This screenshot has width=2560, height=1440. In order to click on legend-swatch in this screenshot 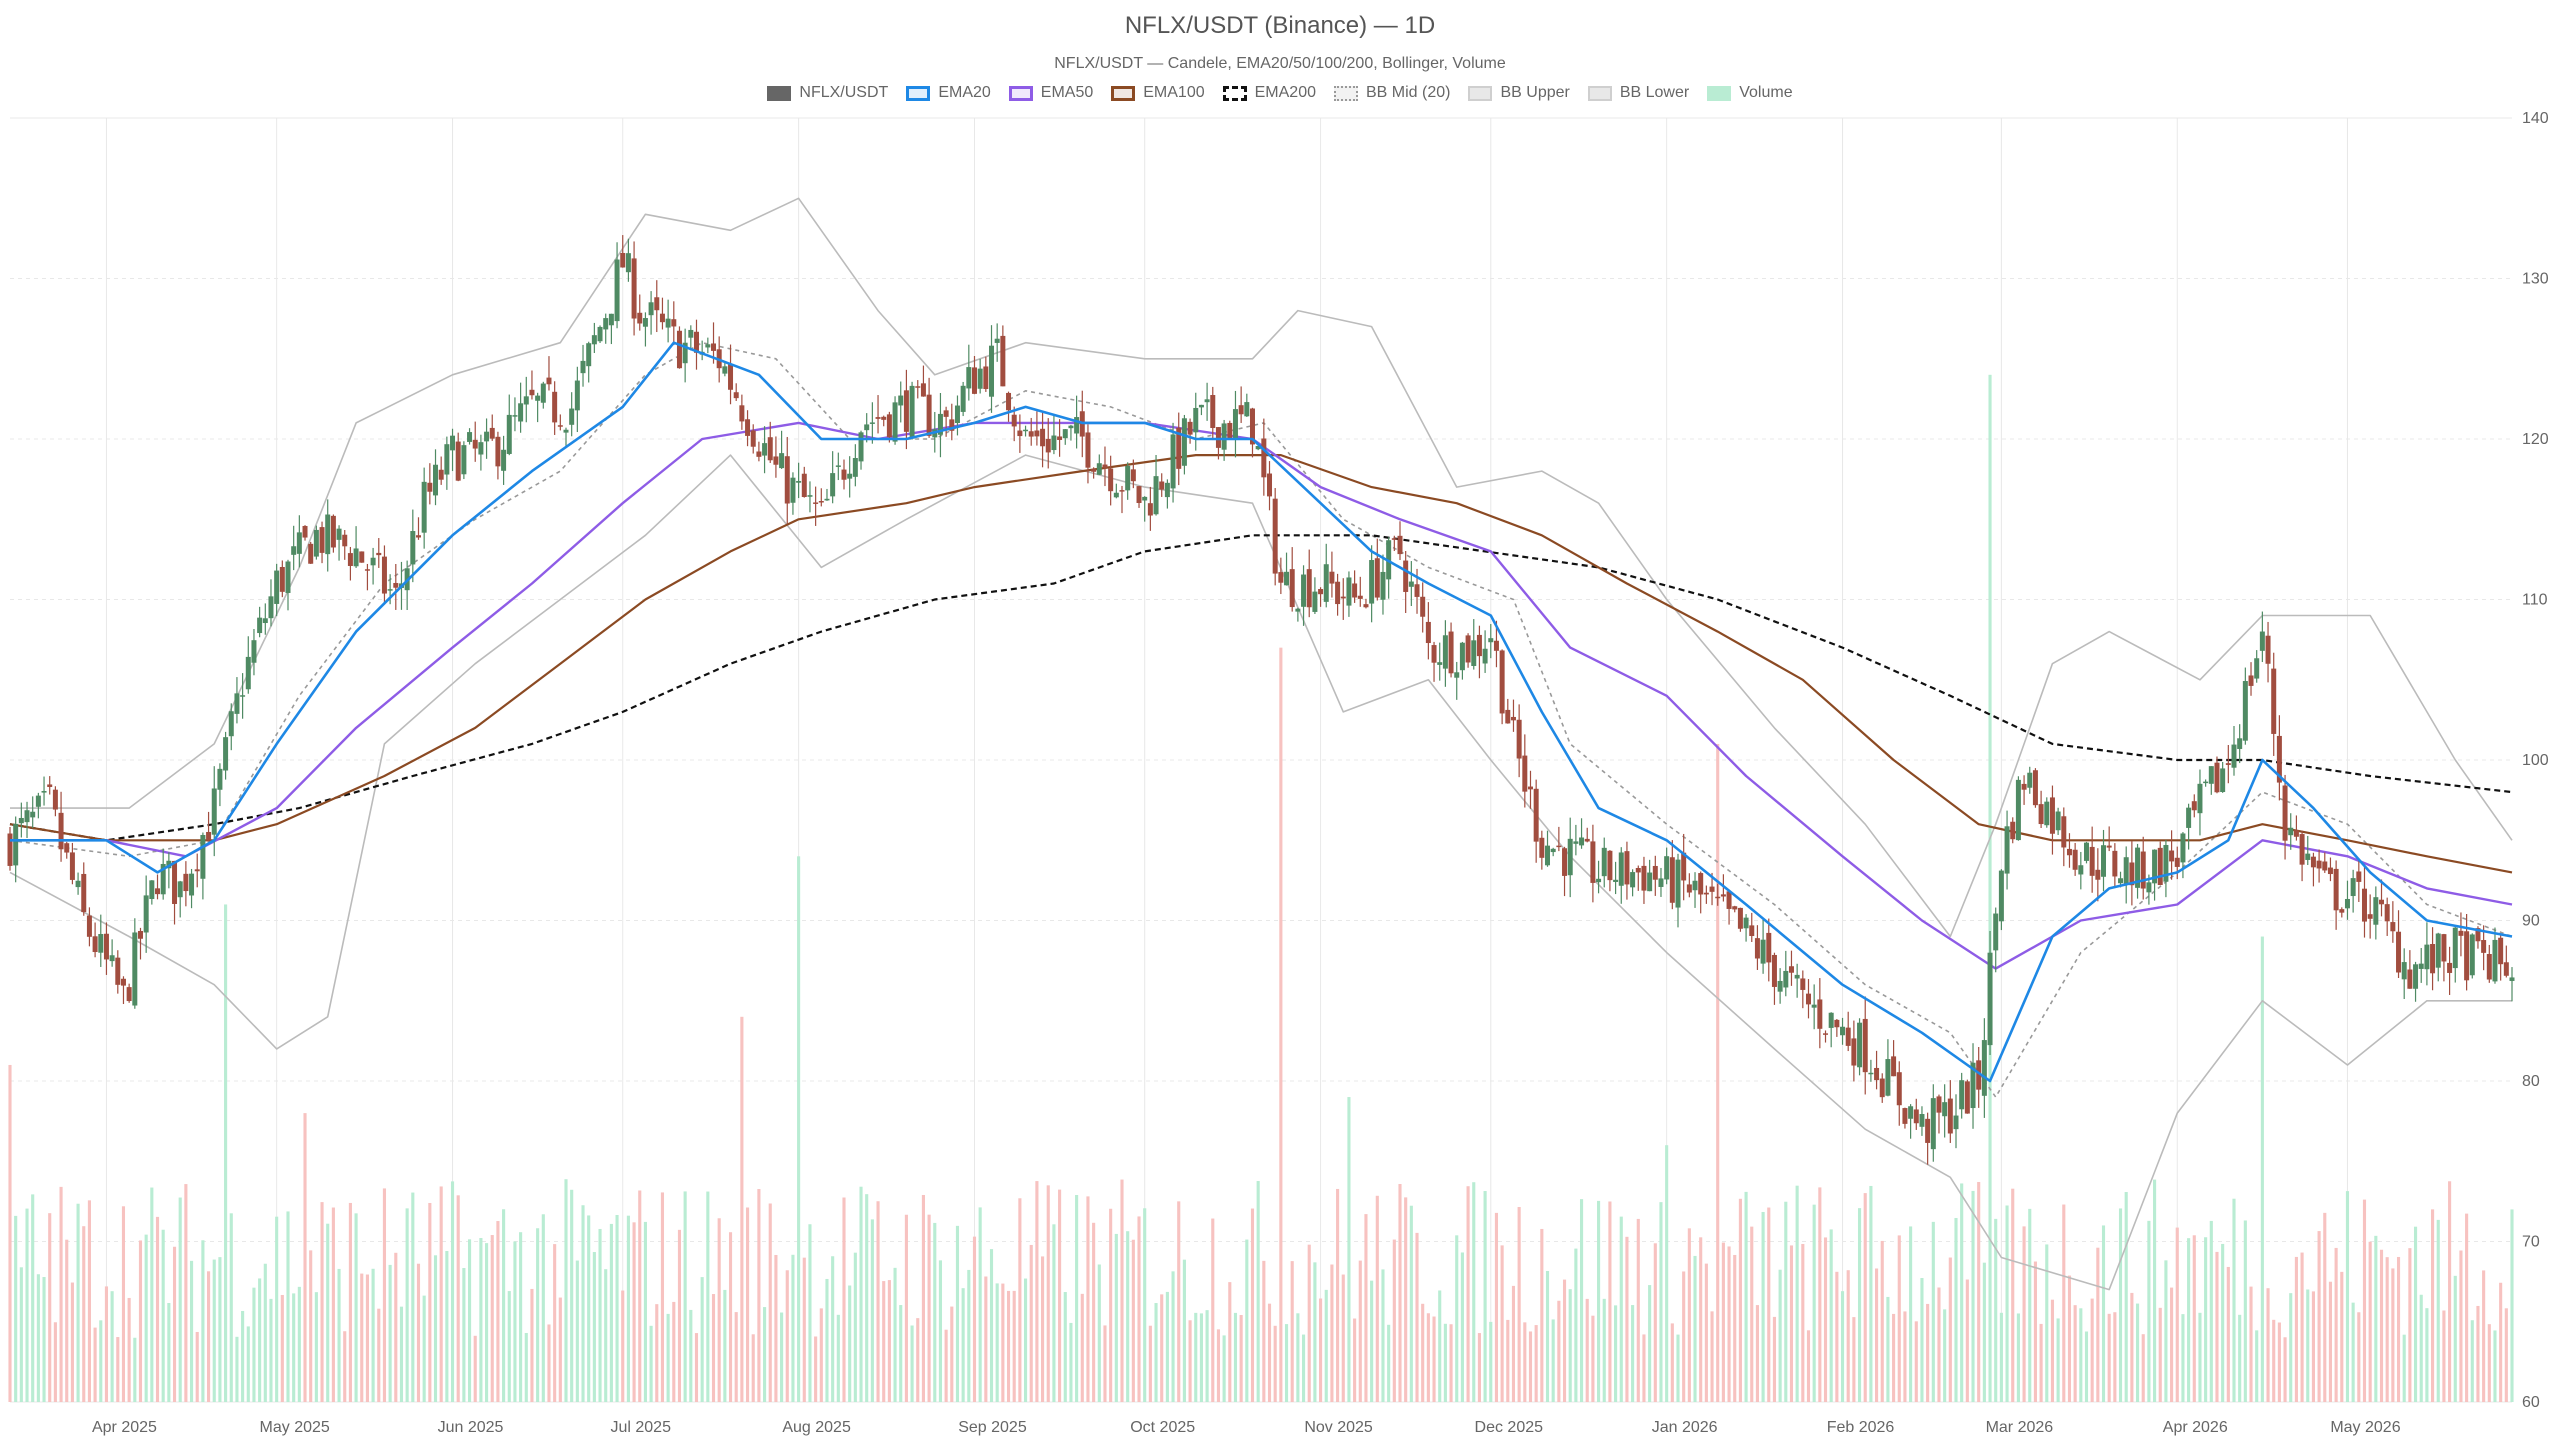, I will do `click(1599, 93)`.